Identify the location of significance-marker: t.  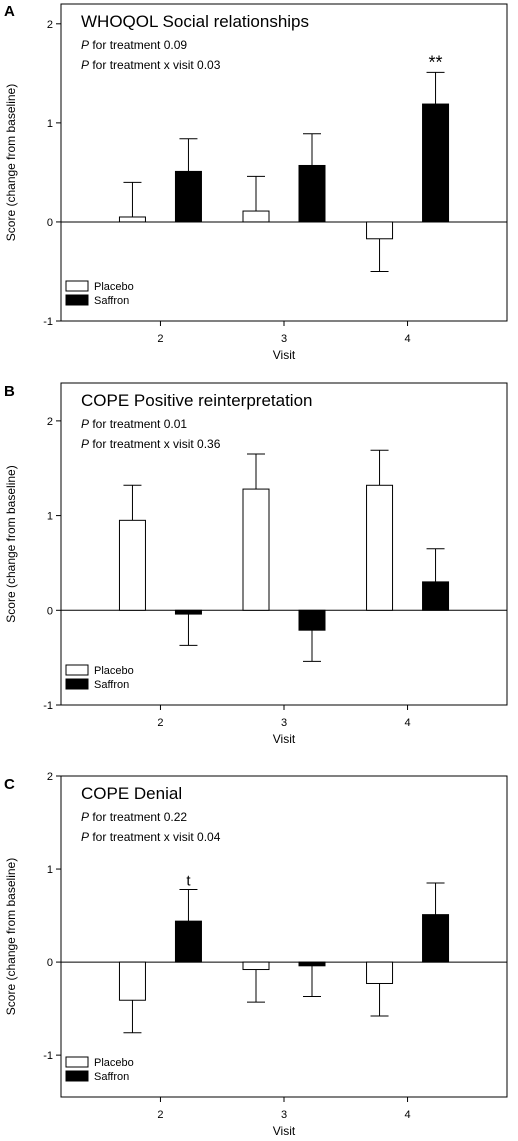
(188, 881).